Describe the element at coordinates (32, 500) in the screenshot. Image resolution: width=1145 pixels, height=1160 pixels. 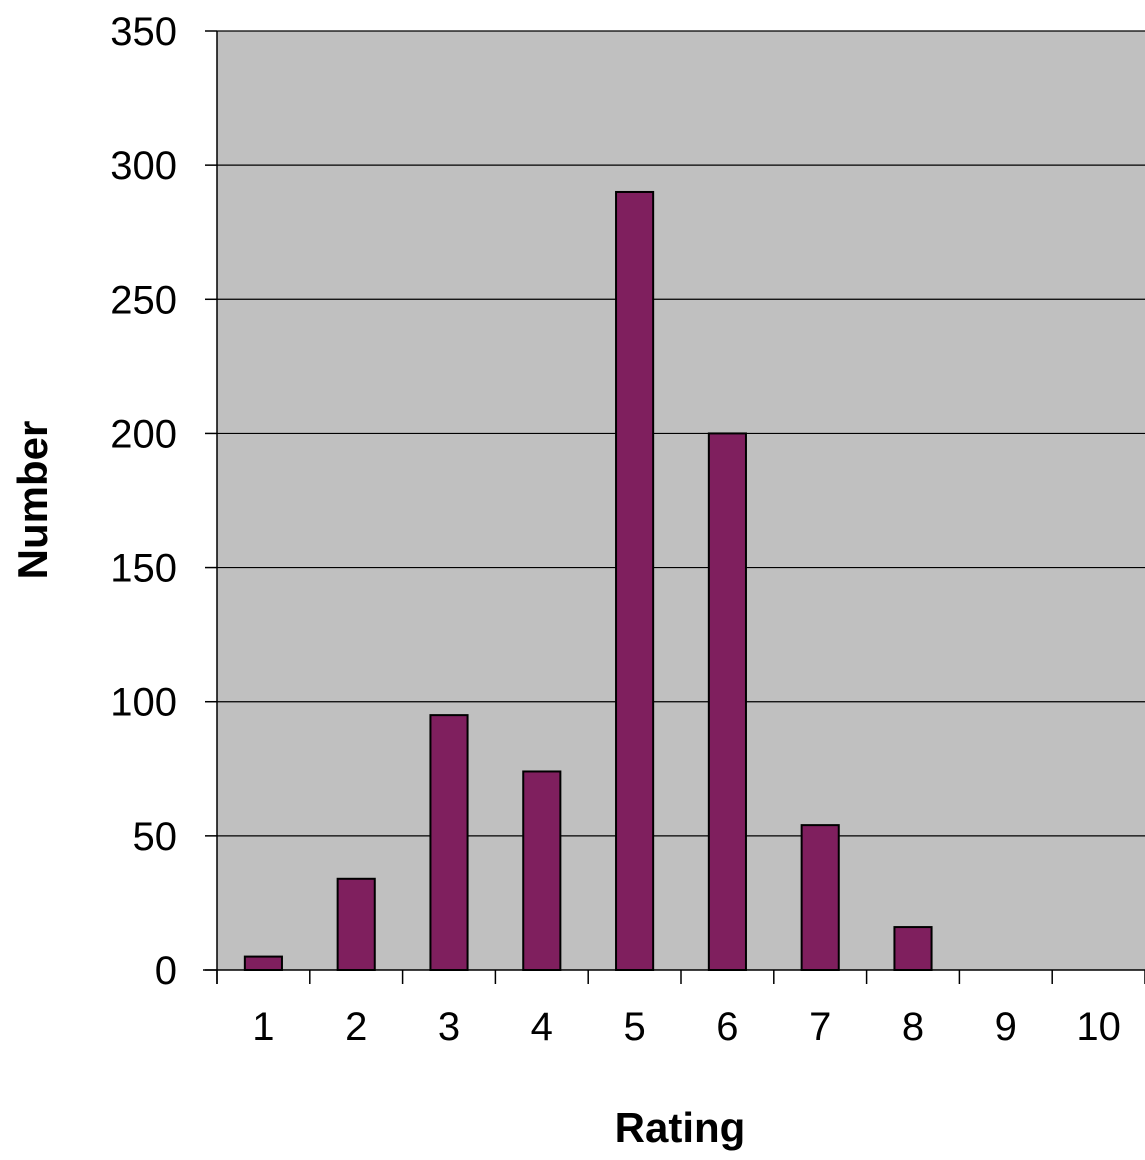
I see `y-axis-title: Number` at that location.